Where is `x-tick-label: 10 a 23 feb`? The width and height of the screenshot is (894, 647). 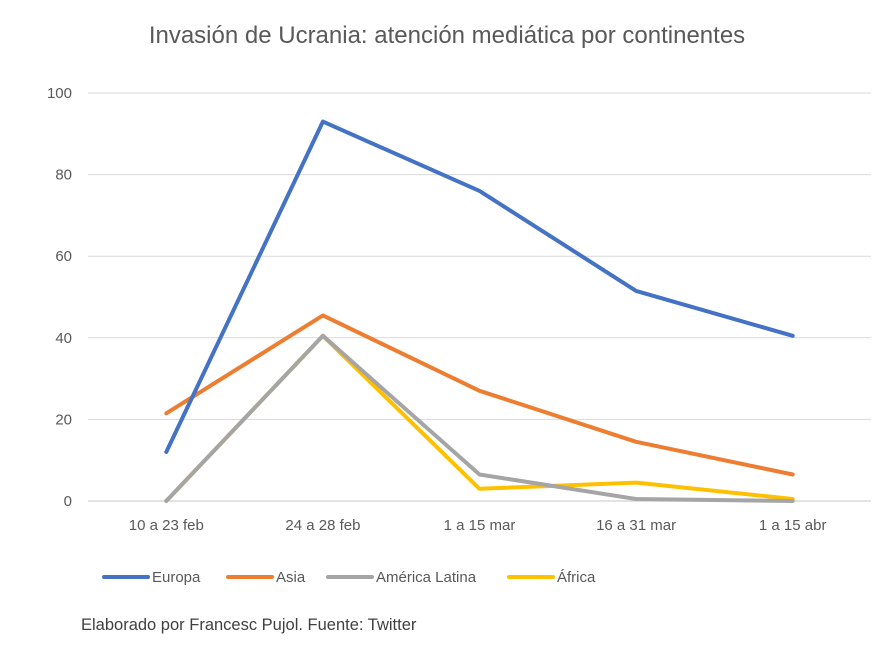 x-tick-label: 10 a 23 feb is located at coordinates (166, 525).